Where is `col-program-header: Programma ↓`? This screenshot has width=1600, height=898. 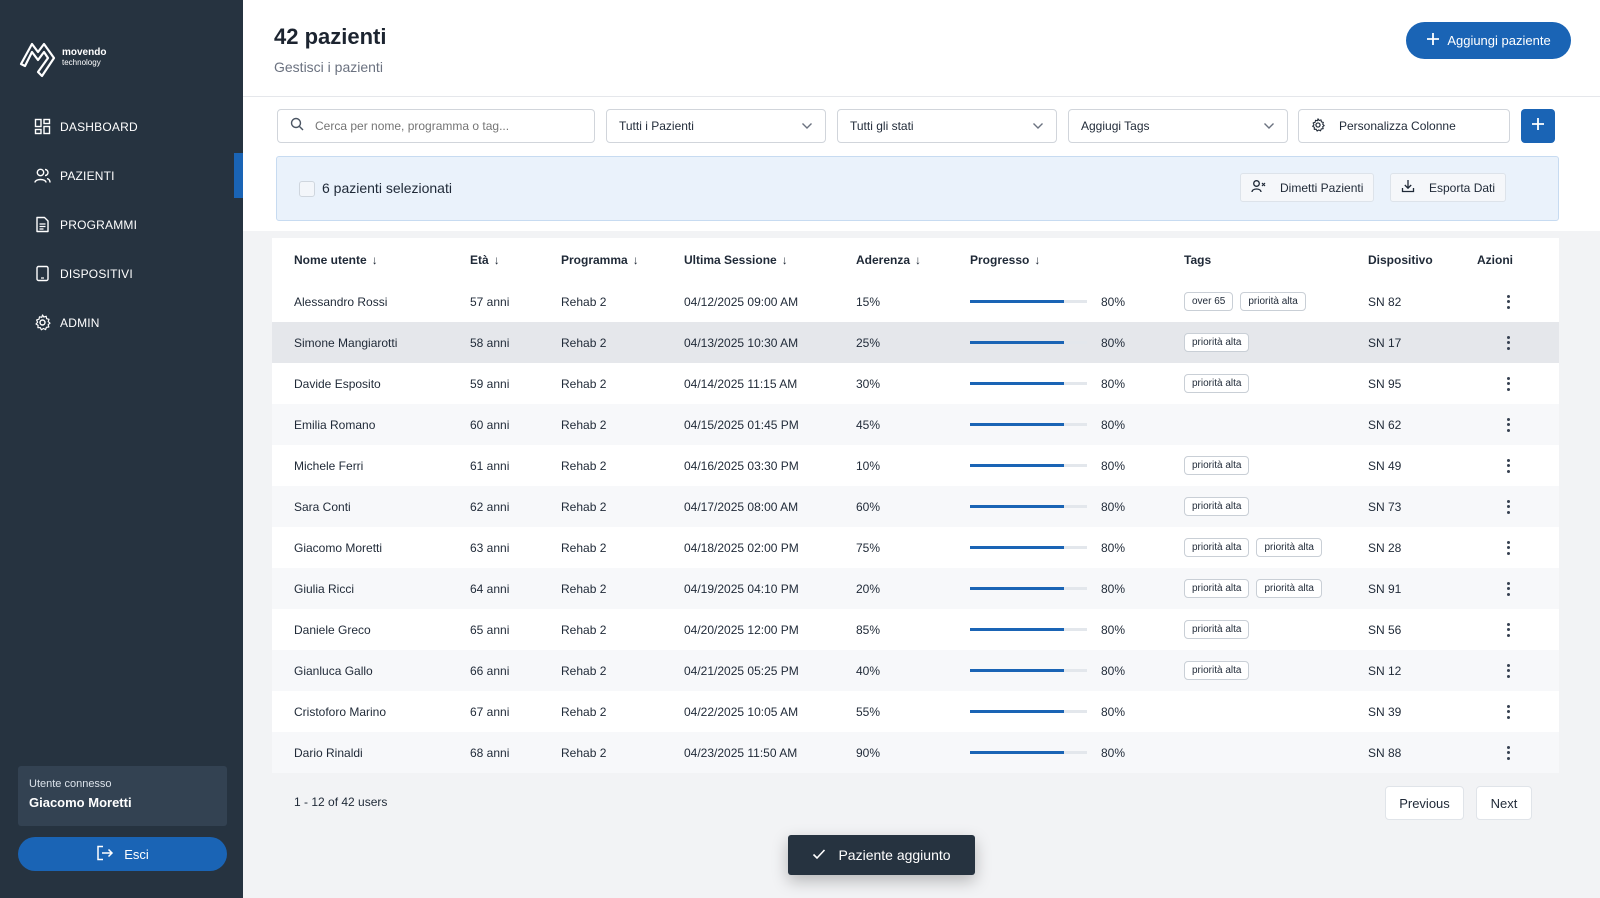 col-program-header: Programma ↓ is located at coordinates (600, 260).